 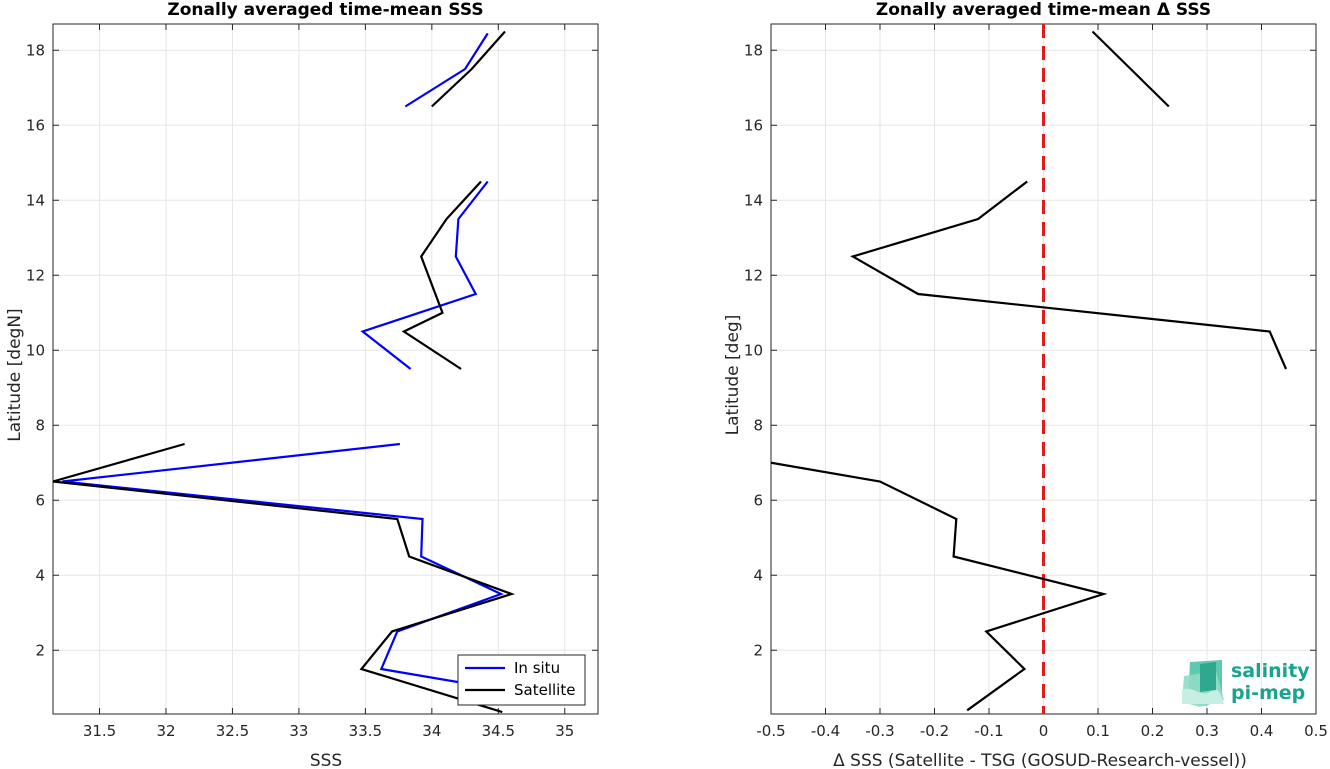 What do you see at coordinates (1262, 731) in the screenshot?
I see `x-tick-label: 0.4` at bounding box center [1262, 731].